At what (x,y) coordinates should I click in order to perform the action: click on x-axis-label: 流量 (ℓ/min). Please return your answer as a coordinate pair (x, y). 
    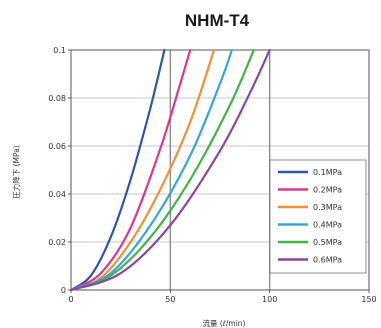
    Looking at the image, I should click on (223, 323).